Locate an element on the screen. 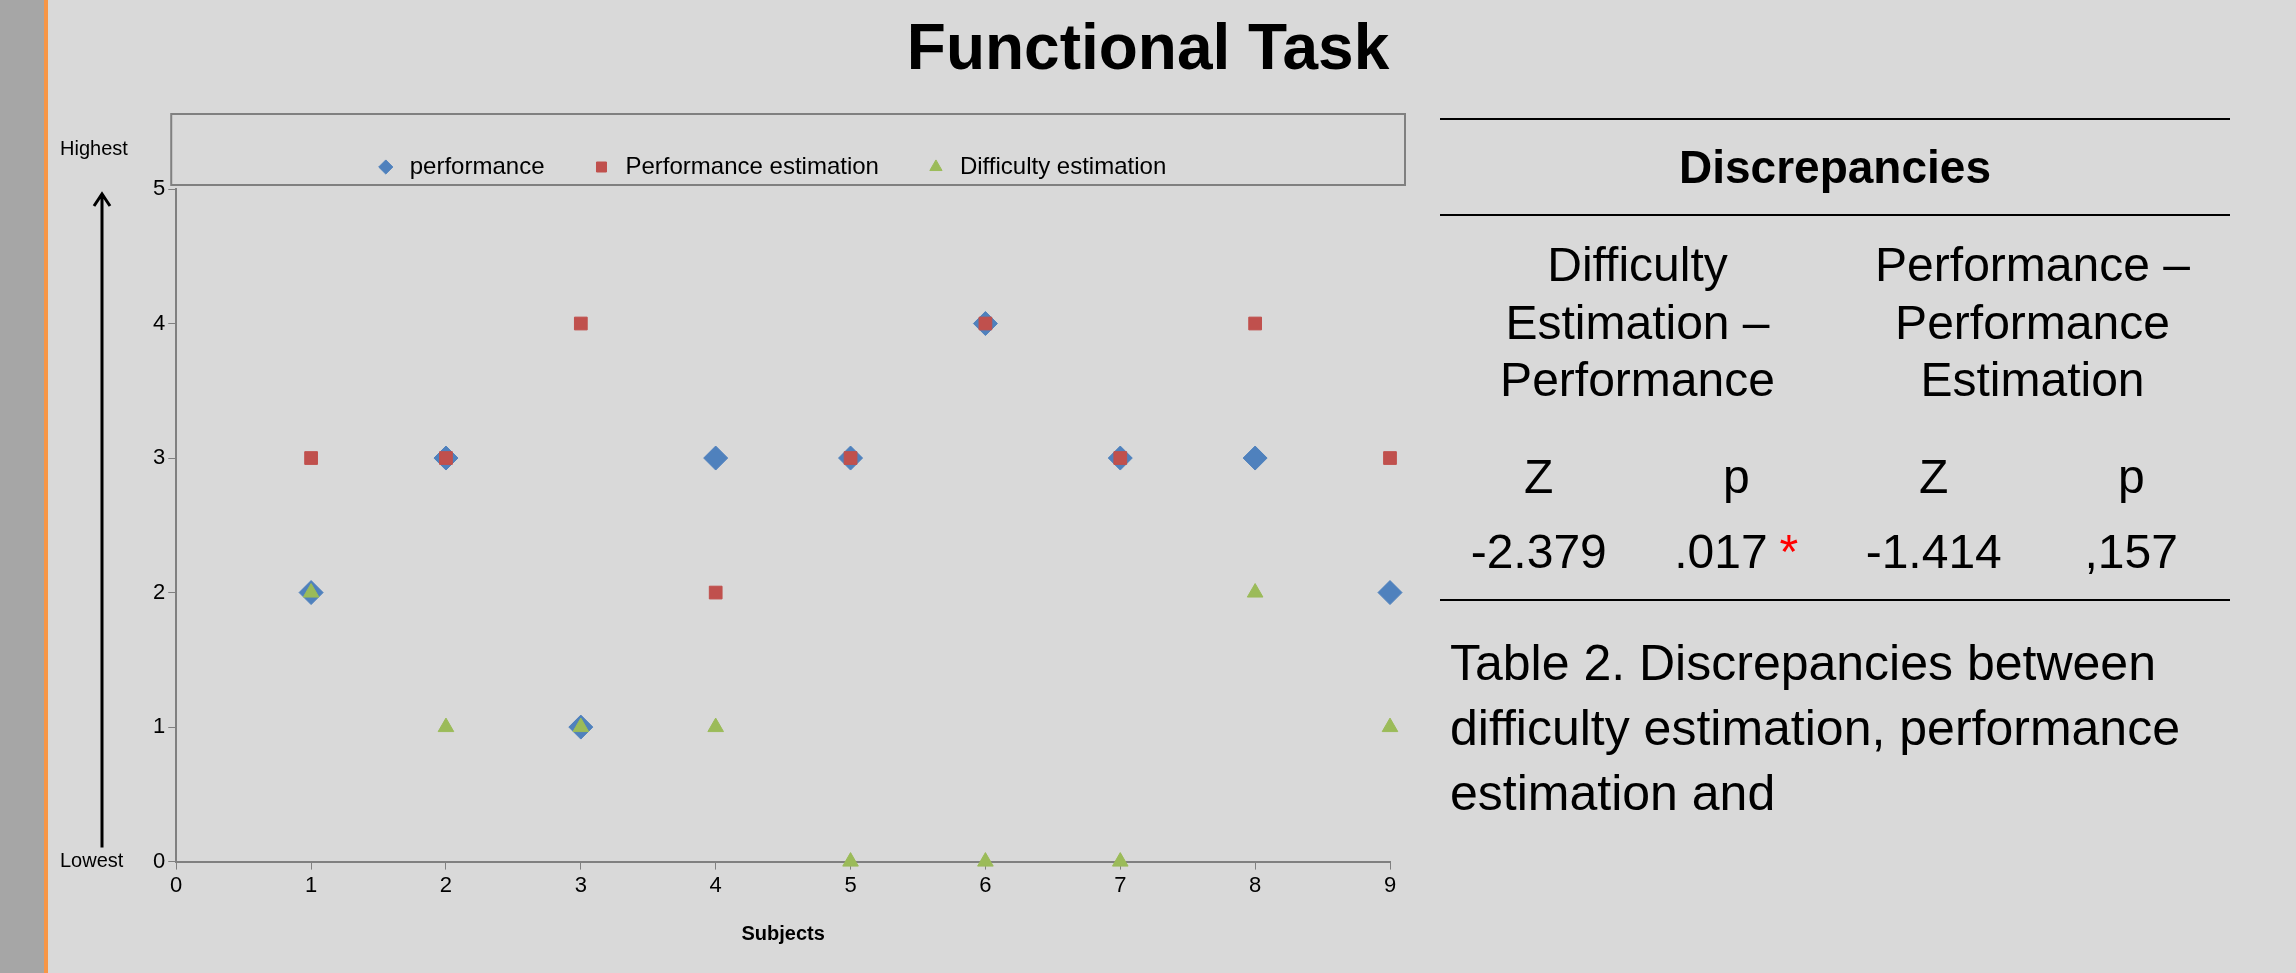  text: ,157 is located at coordinates (2131, 551).